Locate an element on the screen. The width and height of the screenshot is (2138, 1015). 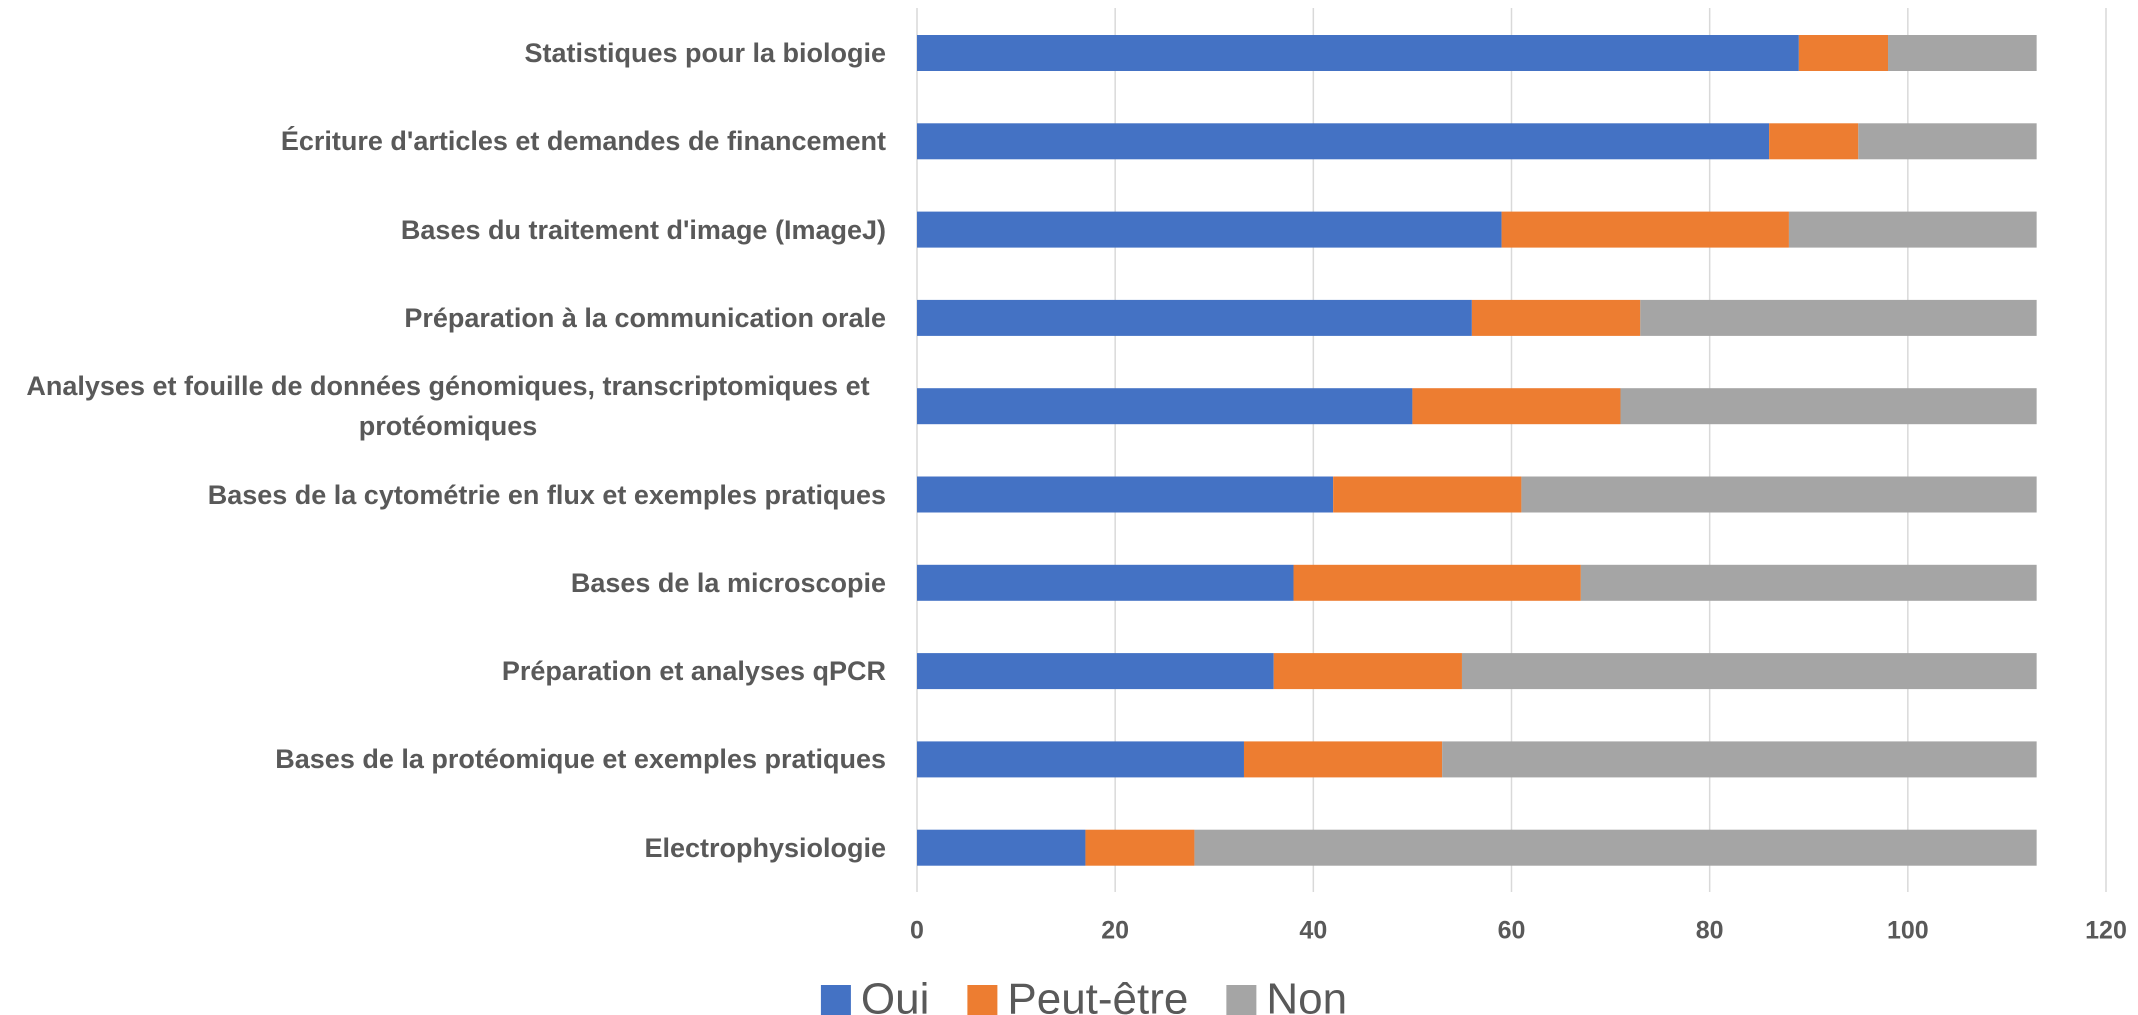
category-text: Préparation à la communication orale is located at coordinates (645, 317).